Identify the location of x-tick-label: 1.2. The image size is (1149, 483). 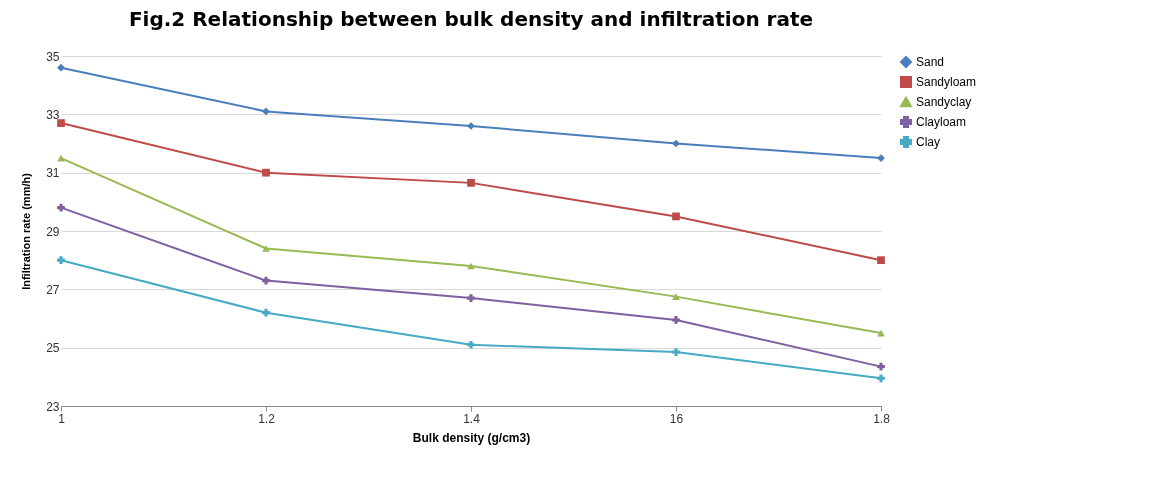
(267, 418).